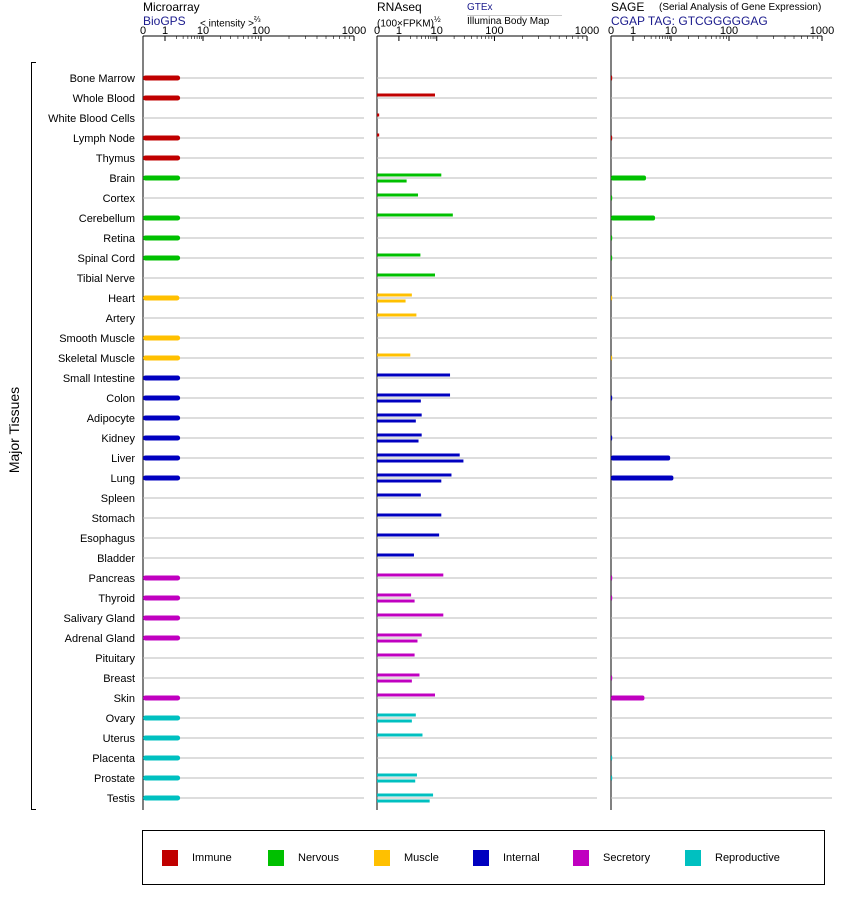 The image size is (842, 900). Describe the element at coordinates (99, 379) in the screenshot. I see `tissue-label: Small Intestine` at that location.